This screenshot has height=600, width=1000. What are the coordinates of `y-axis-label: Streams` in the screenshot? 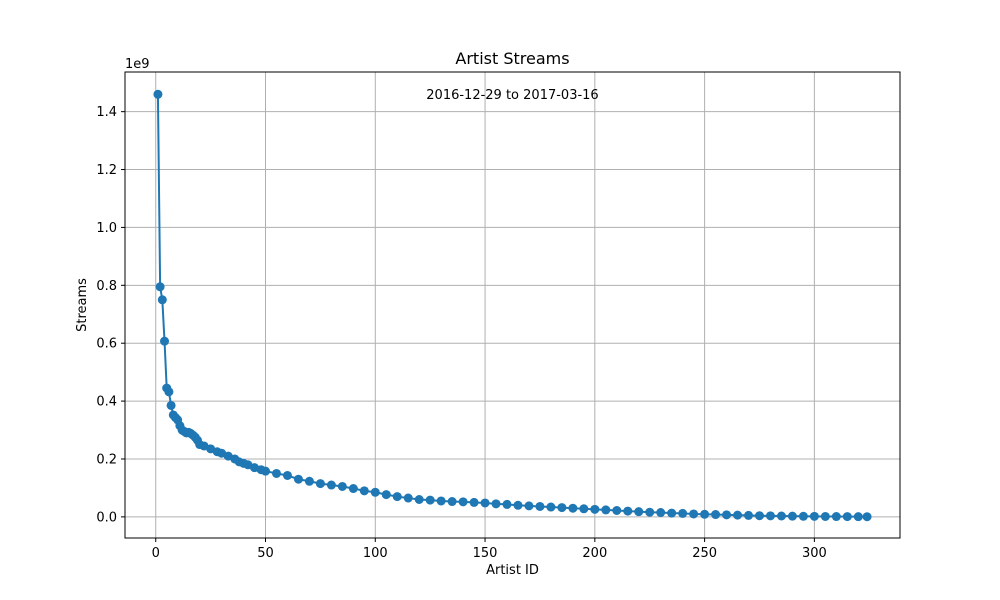 It's located at (82, 305).